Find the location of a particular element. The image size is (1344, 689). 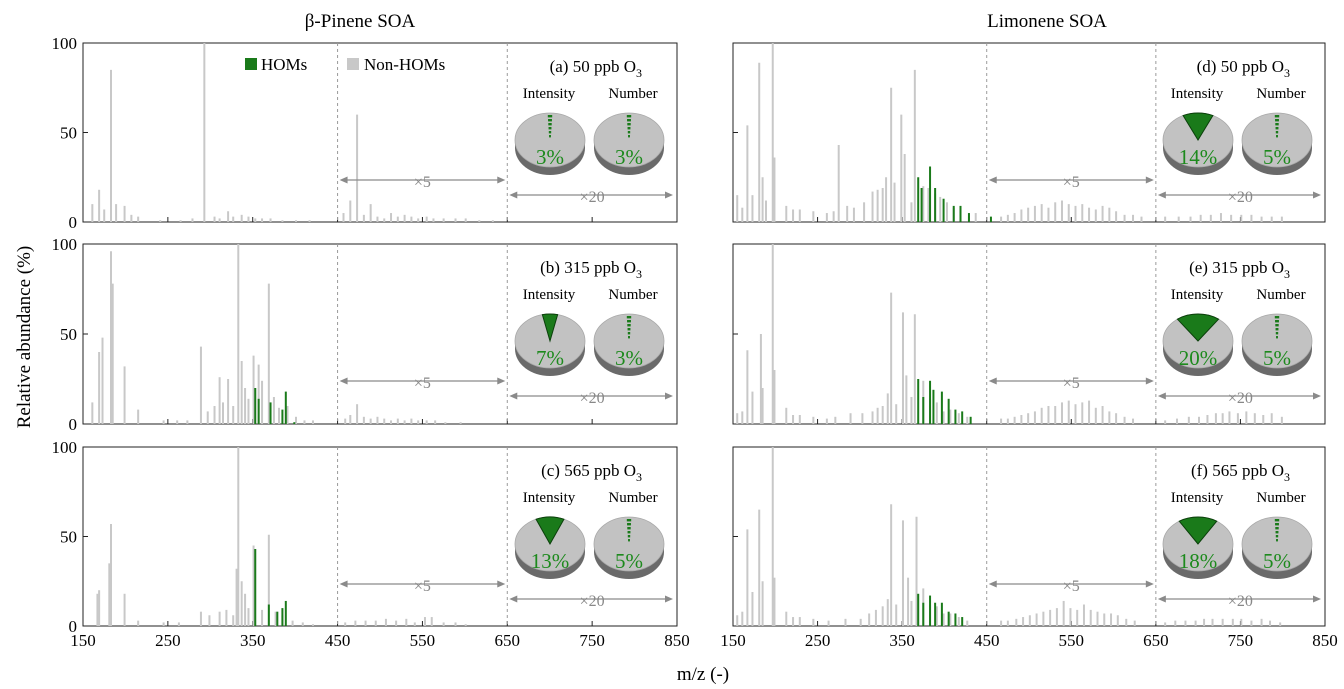

panel-title-text: (a) 50 ppb O is located at coordinates (593, 66).